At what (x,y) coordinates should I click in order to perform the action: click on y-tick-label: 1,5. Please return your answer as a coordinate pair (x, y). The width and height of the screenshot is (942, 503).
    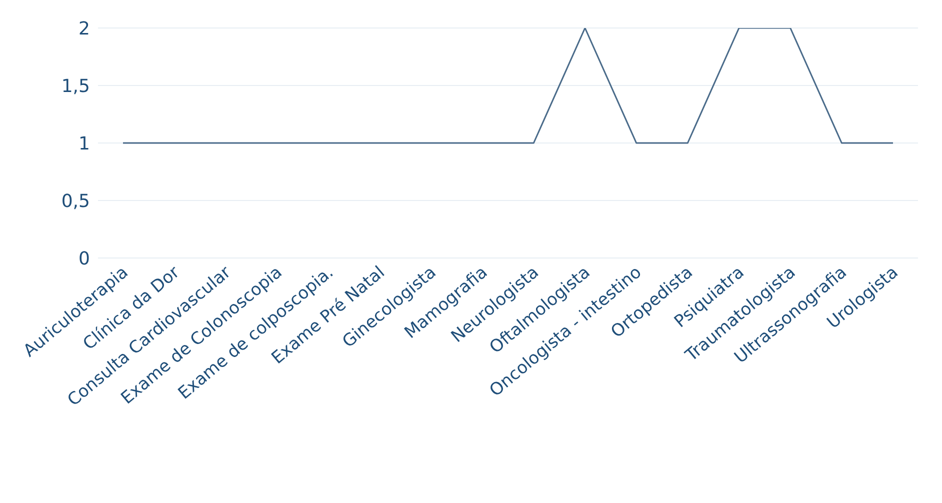
    Looking at the image, I should click on (75, 86).